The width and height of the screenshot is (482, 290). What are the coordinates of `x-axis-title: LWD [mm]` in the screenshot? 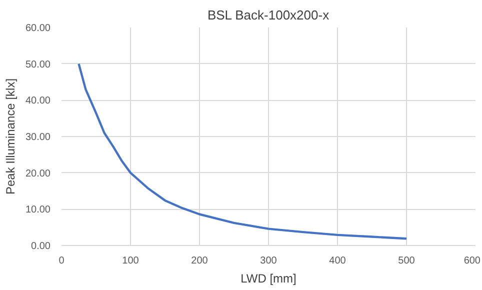 It's located at (268, 279).